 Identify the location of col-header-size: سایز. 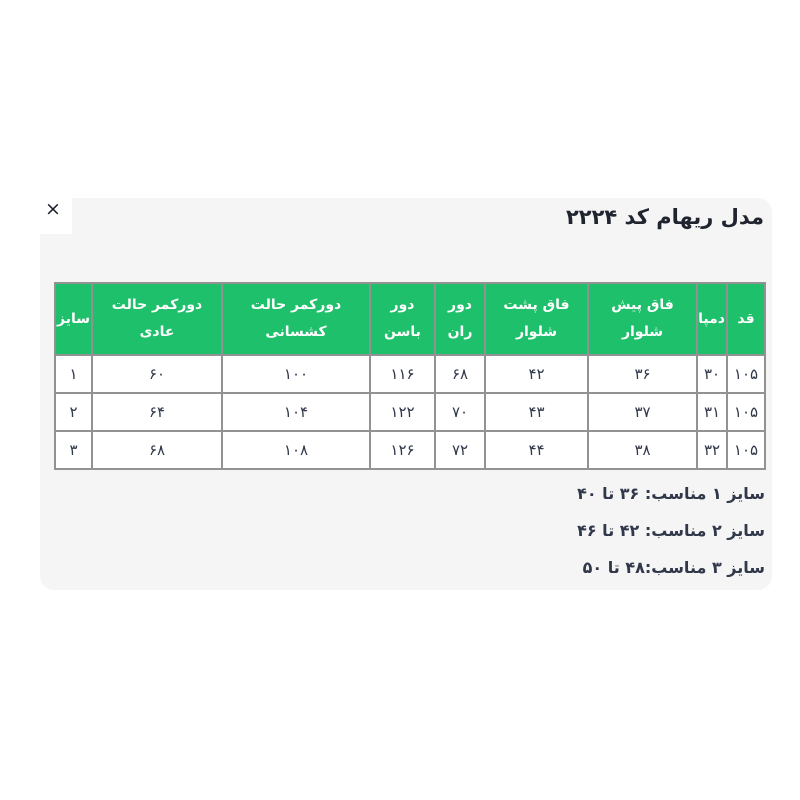
(73, 319).